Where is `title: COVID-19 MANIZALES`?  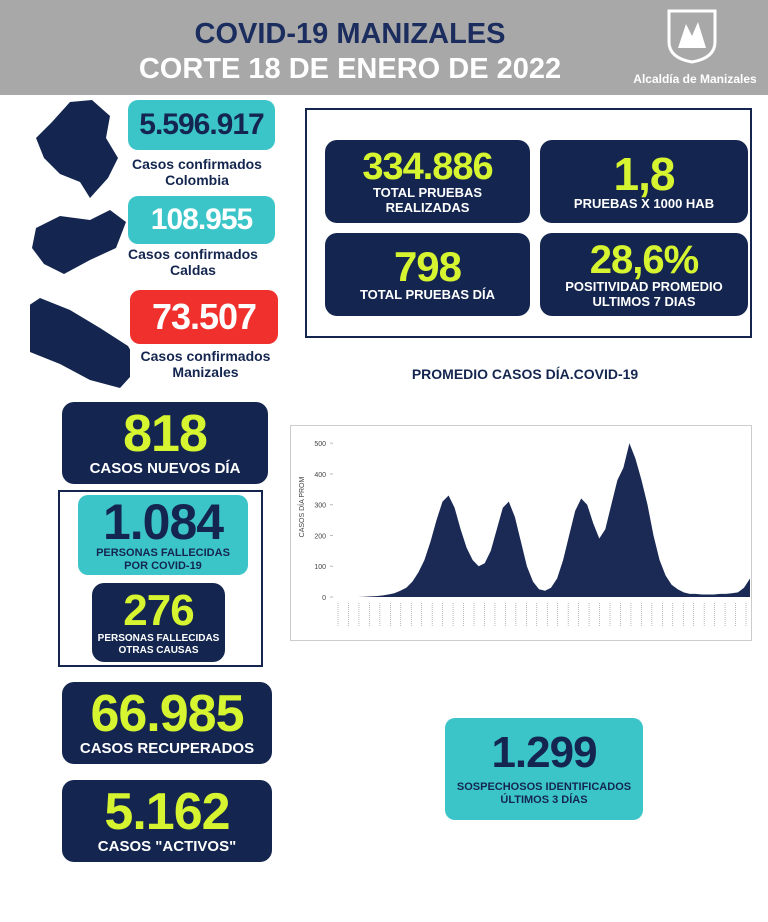 title: COVID-19 MANIZALES is located at coordinates (350, 34).